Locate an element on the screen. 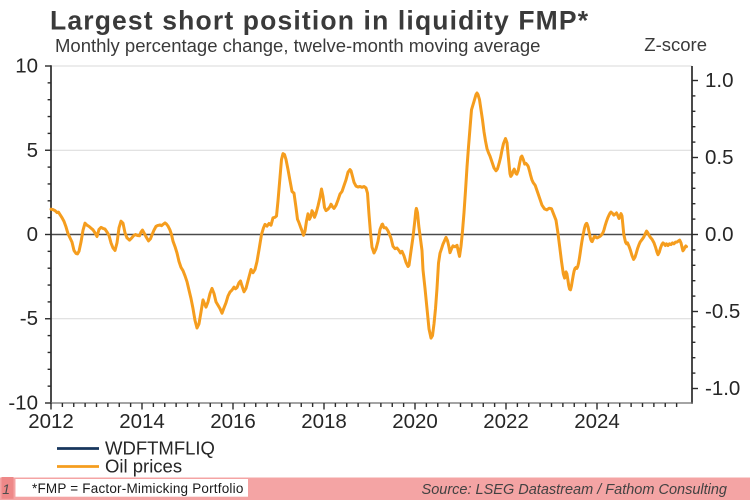  svg-text:Largest short position in liqu: Largest short position in liquidity FMP* is located at coordinates (319, 21).